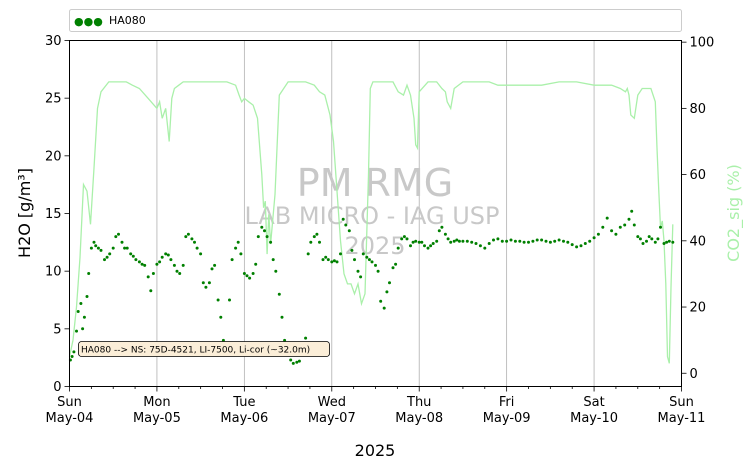  Describe the element at coordinates (57, 329) in the screenshot. I see `y-left-tick-label: 5` at that location.